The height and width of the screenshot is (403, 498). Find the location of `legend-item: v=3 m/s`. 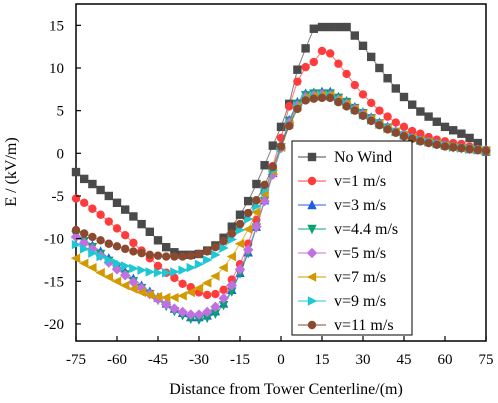

legend-item: v=3 m/s is located at coordinates (342, 205).